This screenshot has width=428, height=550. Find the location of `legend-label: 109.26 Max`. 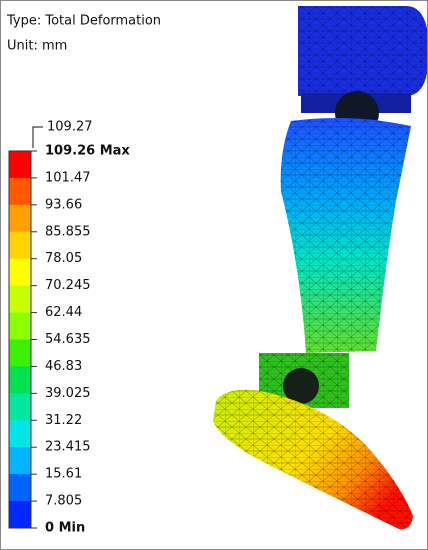

legend-label: 109.26 Max is located at coordinates (87, 151).